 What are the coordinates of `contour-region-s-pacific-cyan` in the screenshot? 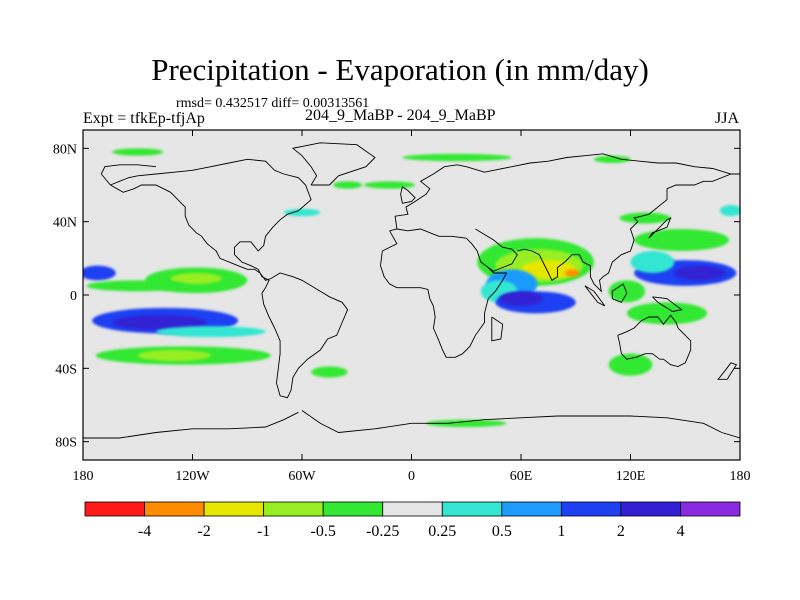 It's located at (211, 332).